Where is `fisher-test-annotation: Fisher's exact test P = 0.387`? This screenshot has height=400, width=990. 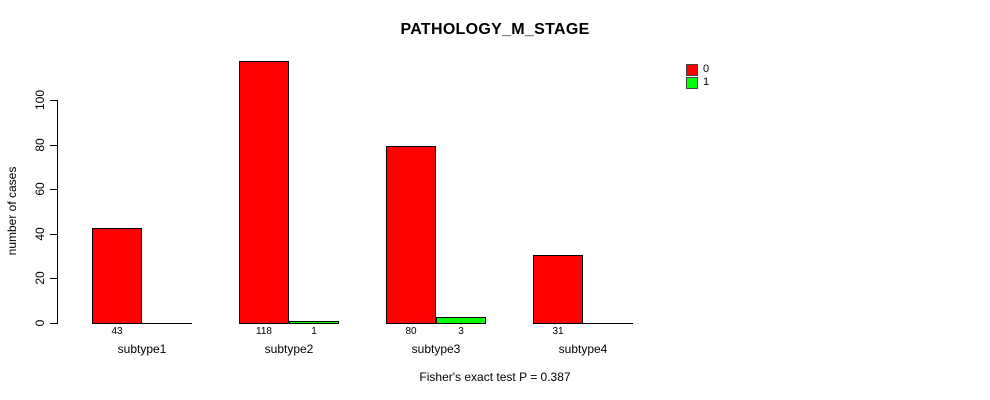 fisher-test-annotation: Fisher's exact test P = 0.387 is located at coordinates (495, 377).